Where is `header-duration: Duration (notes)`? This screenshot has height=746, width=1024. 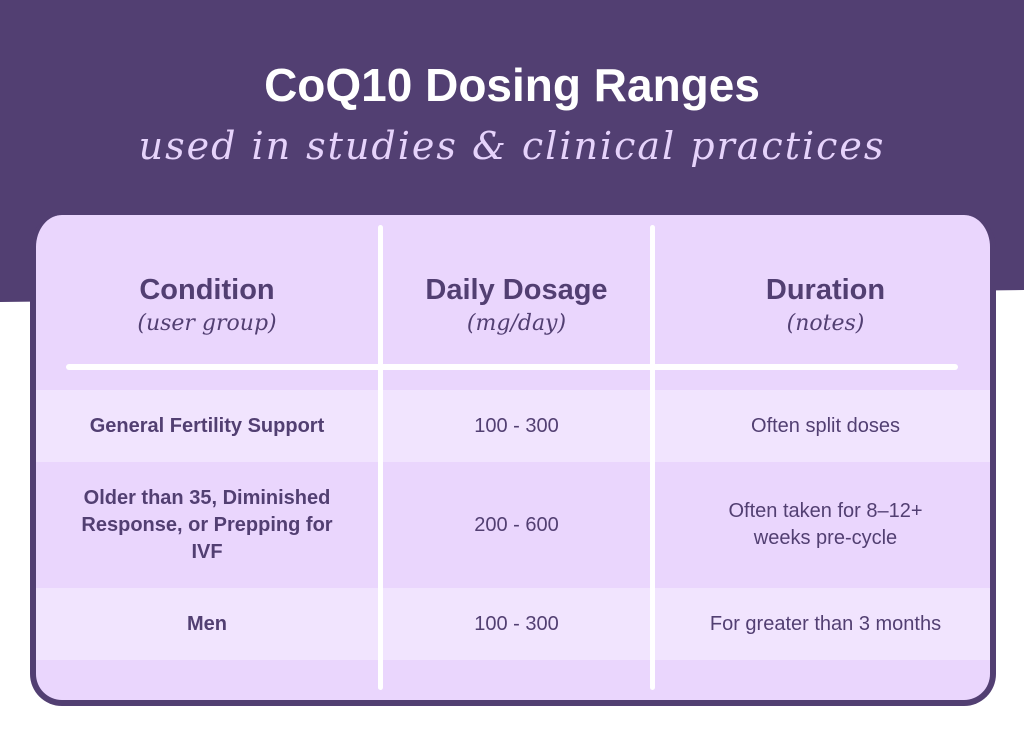
header-duration: Duration (notes) is located at coordinates (822, 305).